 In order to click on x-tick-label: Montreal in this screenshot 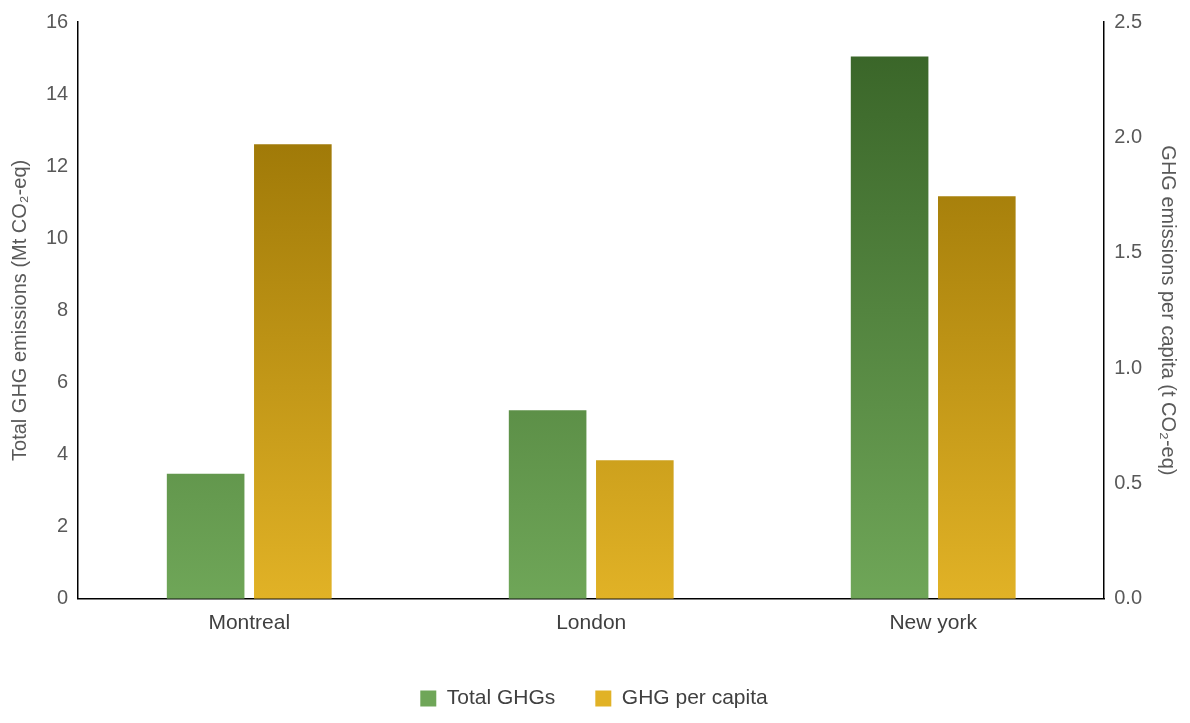, I will do `click(249, 622)`.